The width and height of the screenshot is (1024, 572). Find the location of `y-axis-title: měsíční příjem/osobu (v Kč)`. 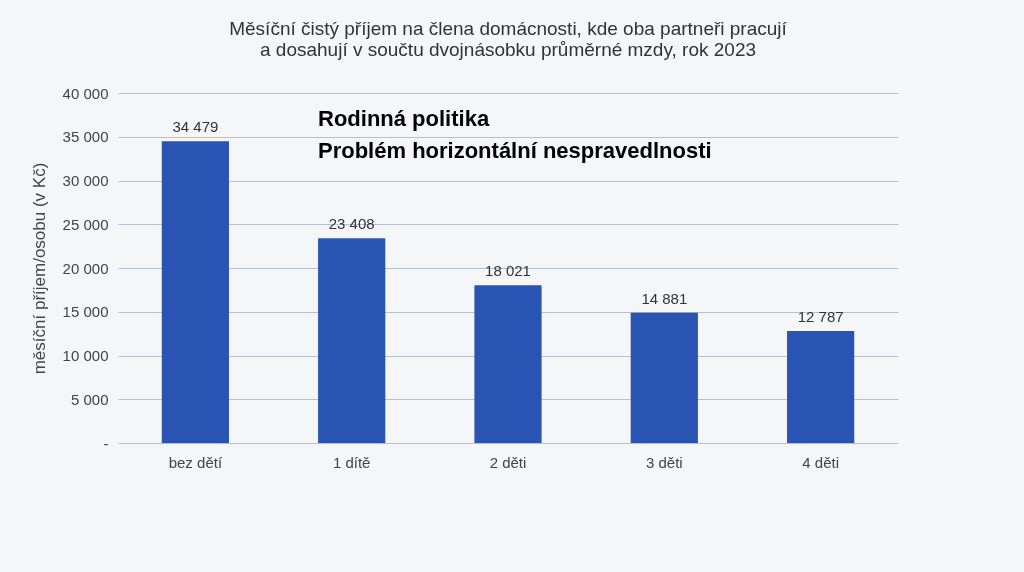

y-axis-title: měsíční příjem/osobu (v Kč) is located at coordinates (39, 268).